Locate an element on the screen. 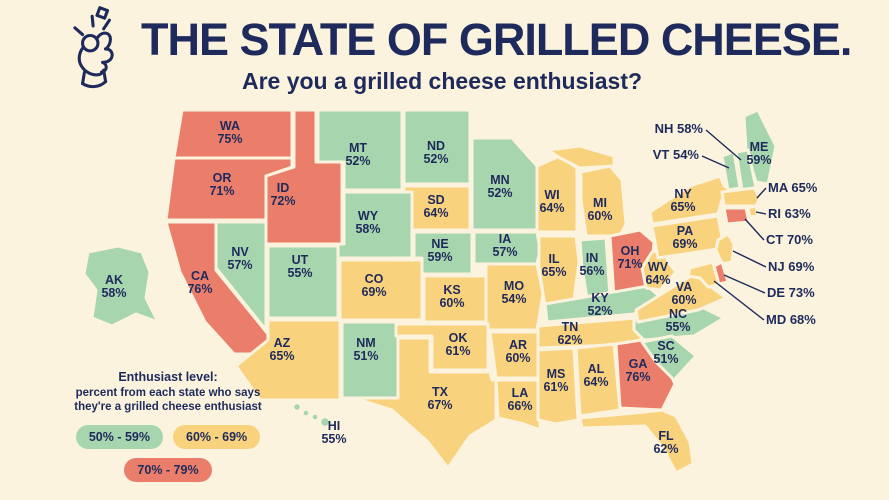 The image size is (889, 500). callout-line-md is located at coordinates (739, 300).